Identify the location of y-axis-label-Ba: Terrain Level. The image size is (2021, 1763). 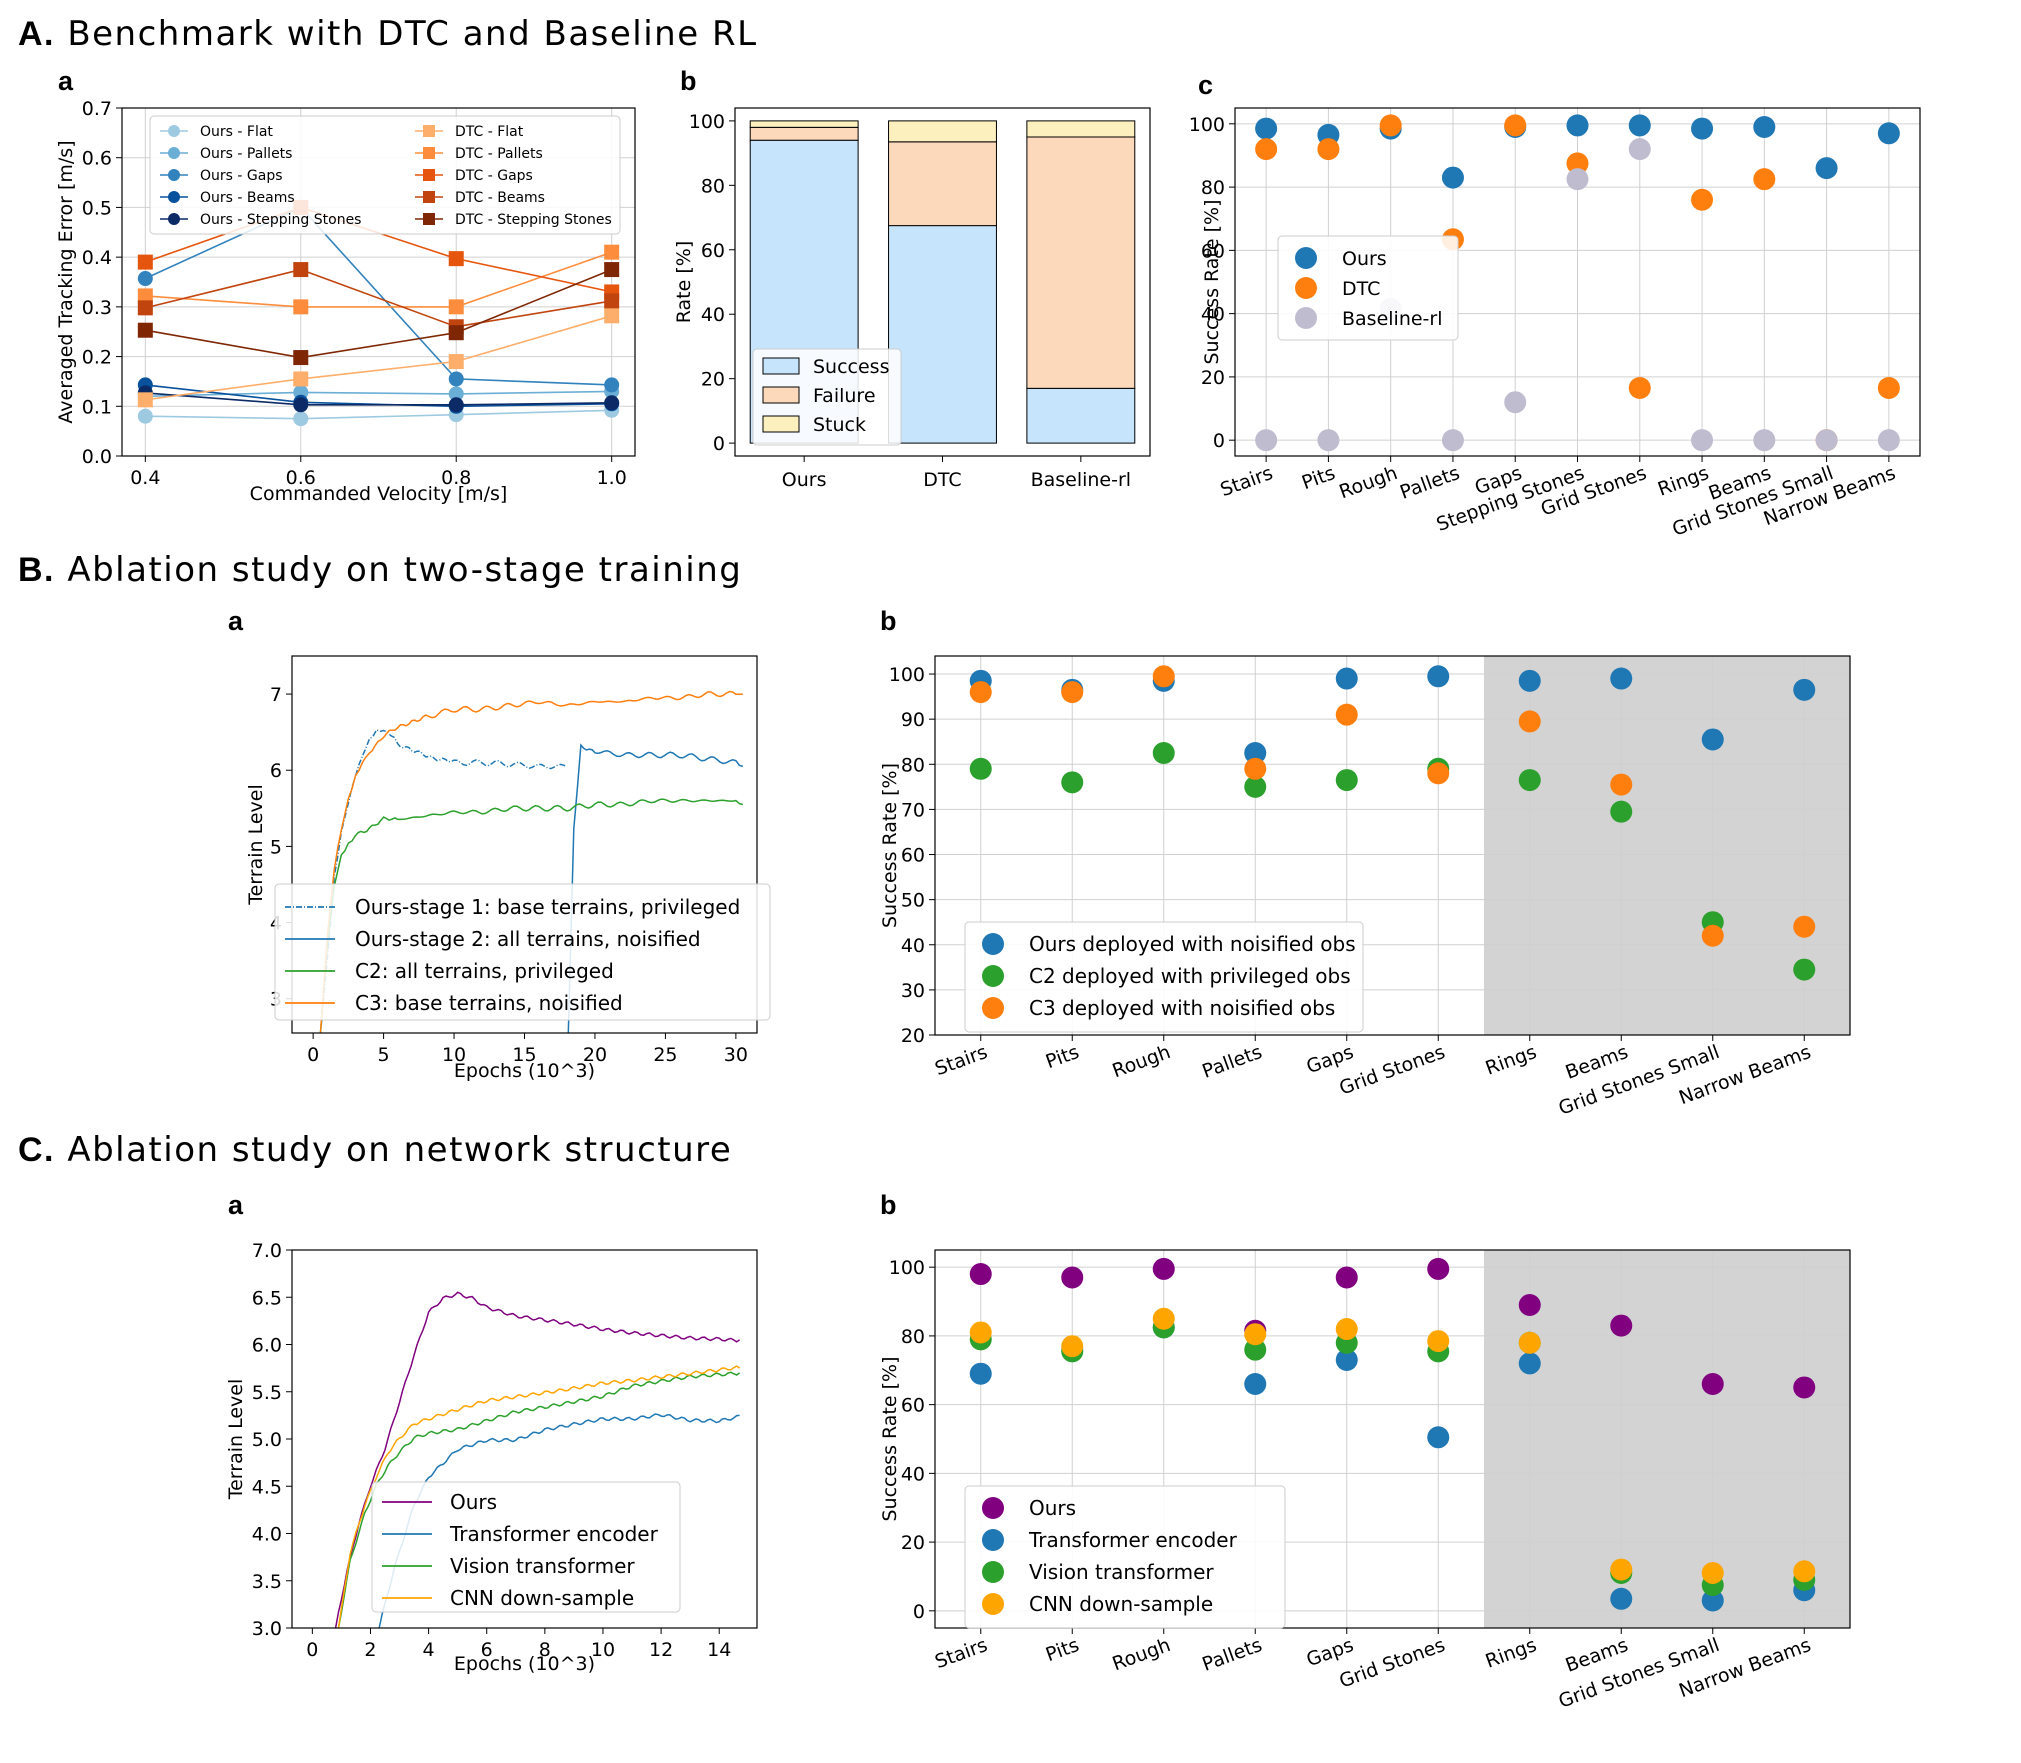
(256, 845).